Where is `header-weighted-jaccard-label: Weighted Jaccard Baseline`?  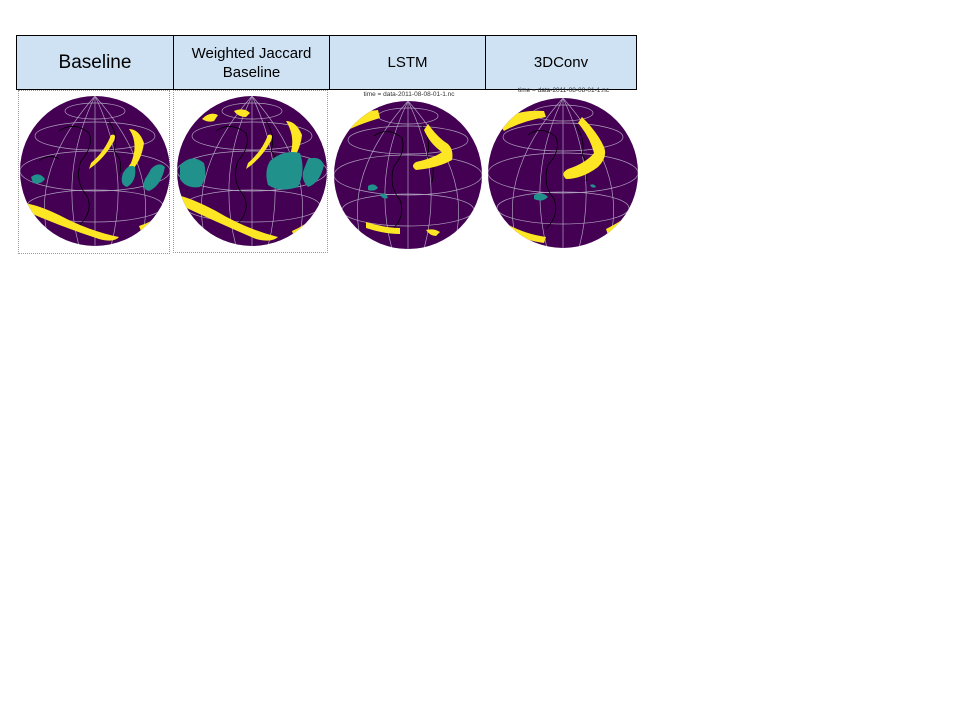
header-weighted-jaccard-label: Weighted Jaccard Baseline is located at coordinates (251, 62).